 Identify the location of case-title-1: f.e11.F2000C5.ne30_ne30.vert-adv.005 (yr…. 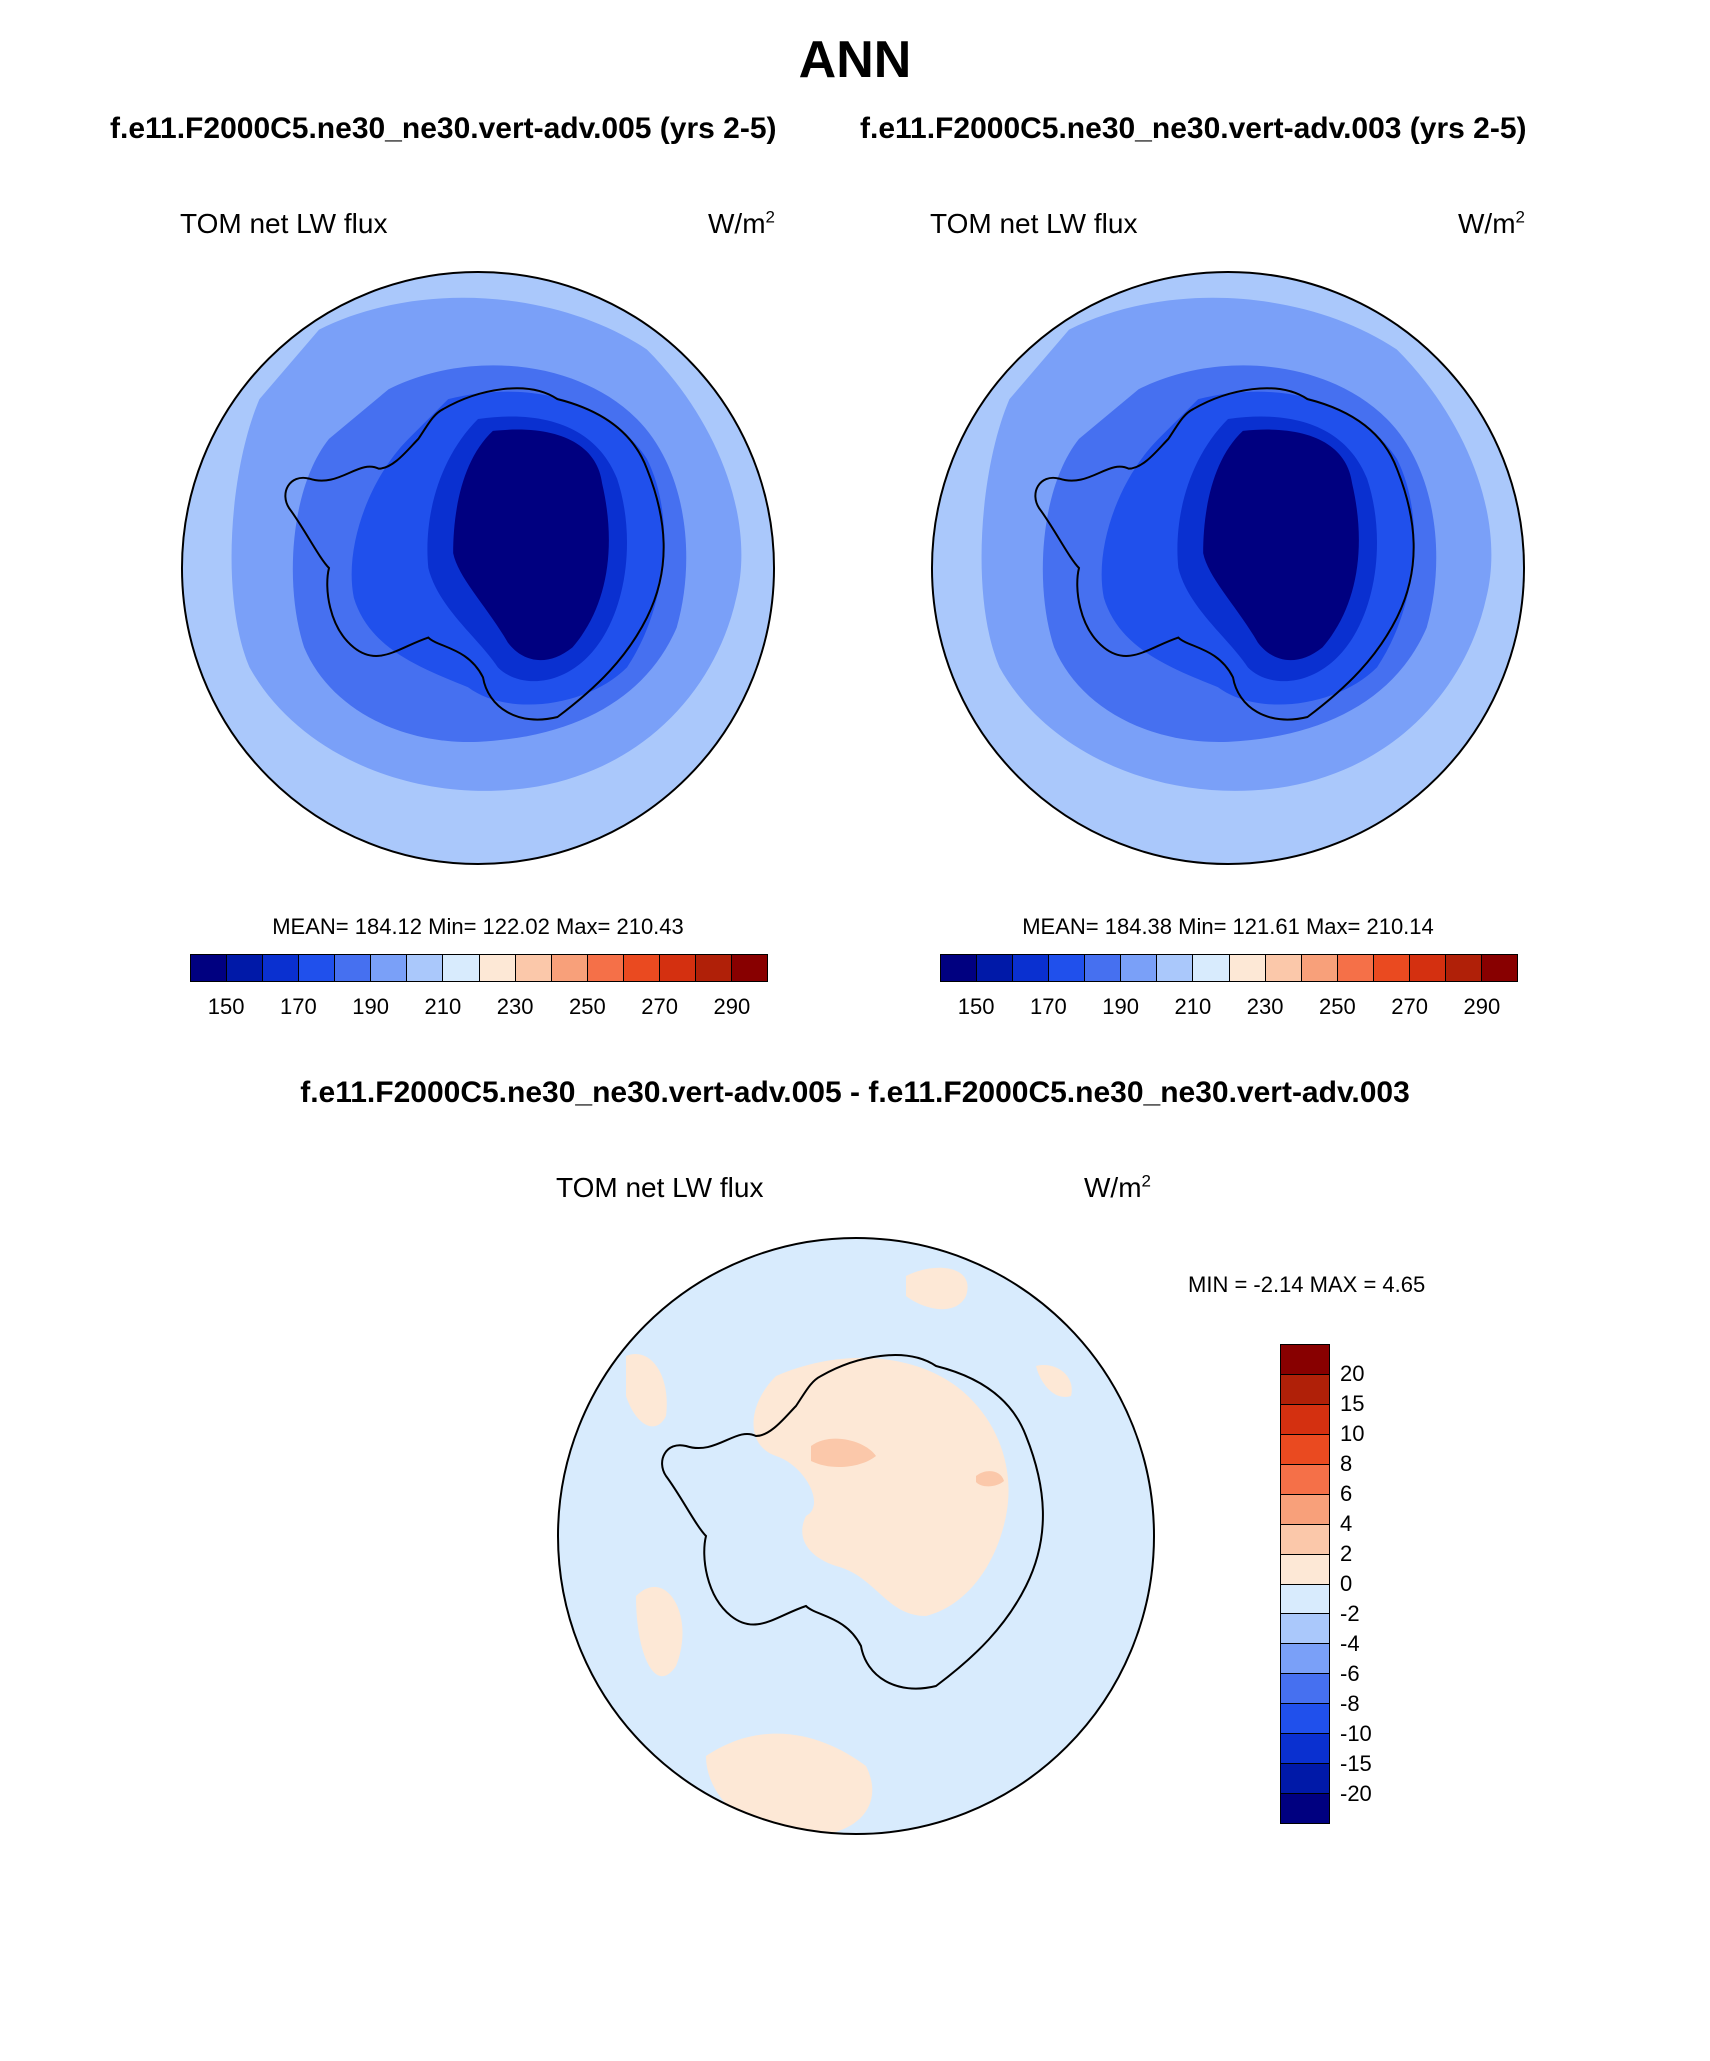
(443, 128).